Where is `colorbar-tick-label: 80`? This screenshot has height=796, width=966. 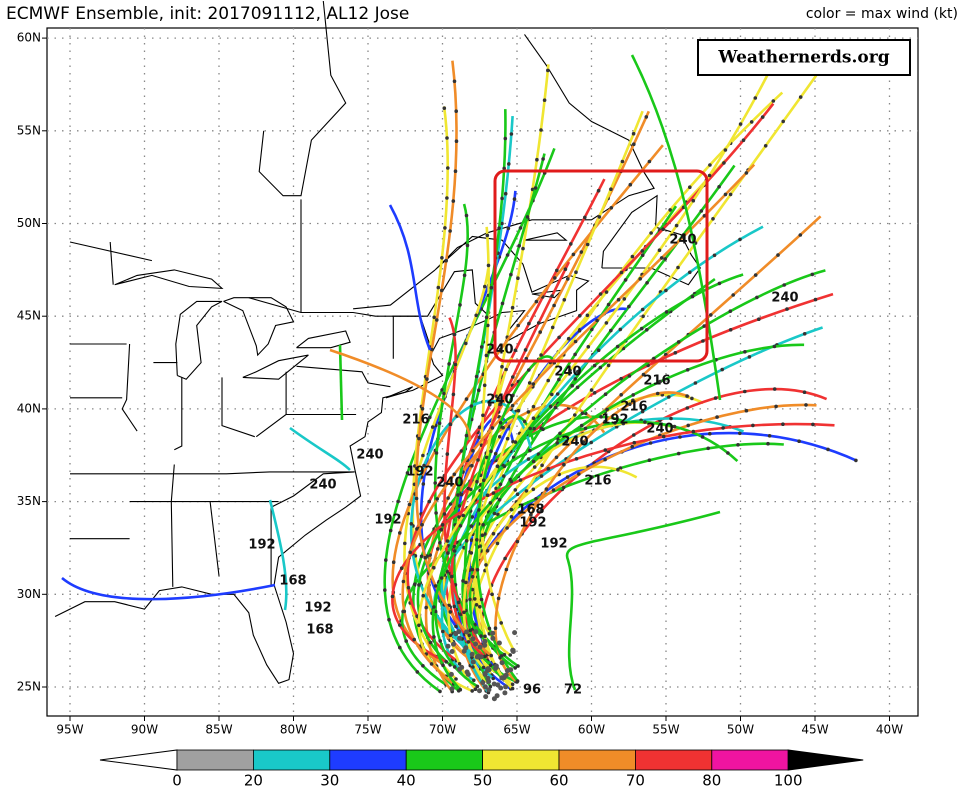 colorbar-tick-label: 80 is located at coordinates (711, 781).